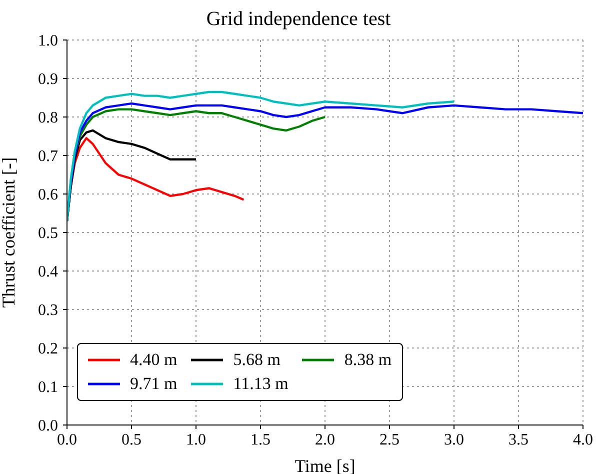 The height and width of the screenshot is (474, 597). Describe the element at coordinates (9, 232) in the screenshot. I see `y-axis-title: Thrust coefficient [-]` at that location.